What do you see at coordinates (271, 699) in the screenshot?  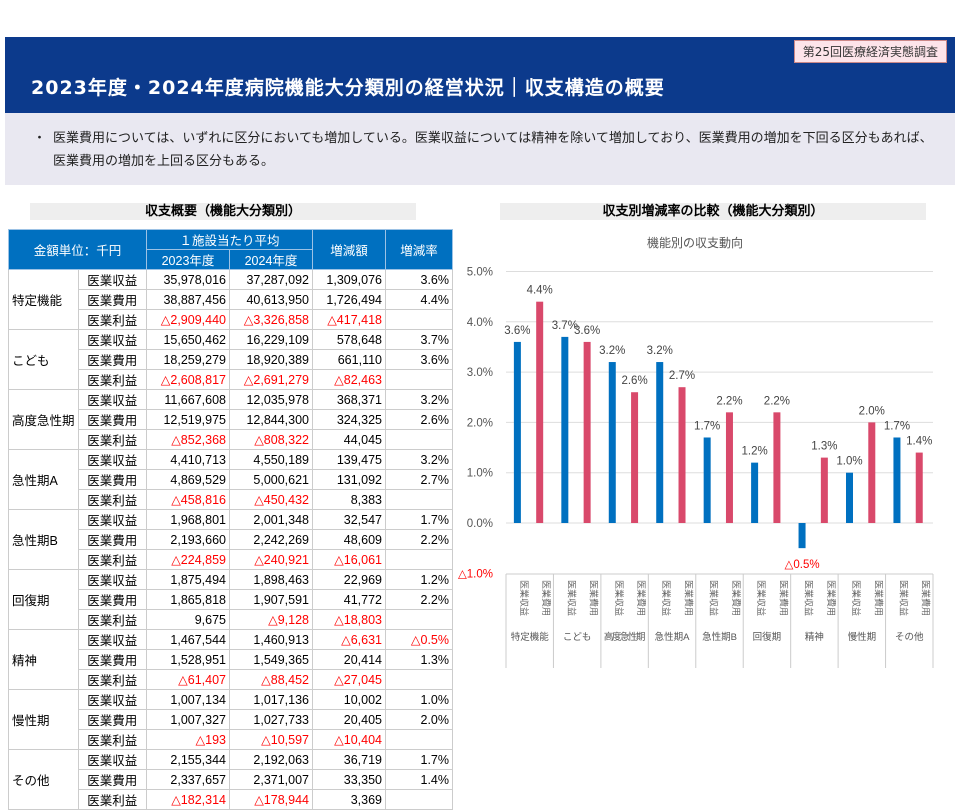 I see `value-cell: 1,017,136` at bounding box center [271, 699].